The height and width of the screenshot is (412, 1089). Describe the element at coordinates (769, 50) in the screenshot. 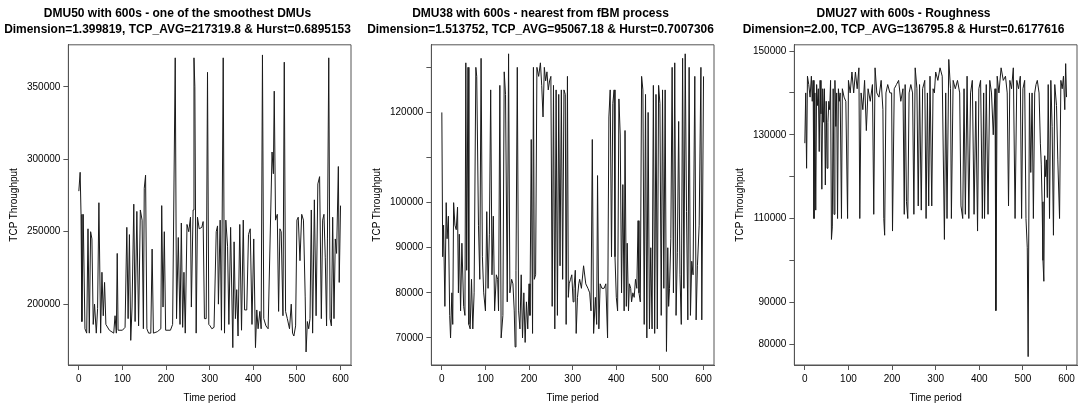

I see `y-tick-label: 150000` at that location.